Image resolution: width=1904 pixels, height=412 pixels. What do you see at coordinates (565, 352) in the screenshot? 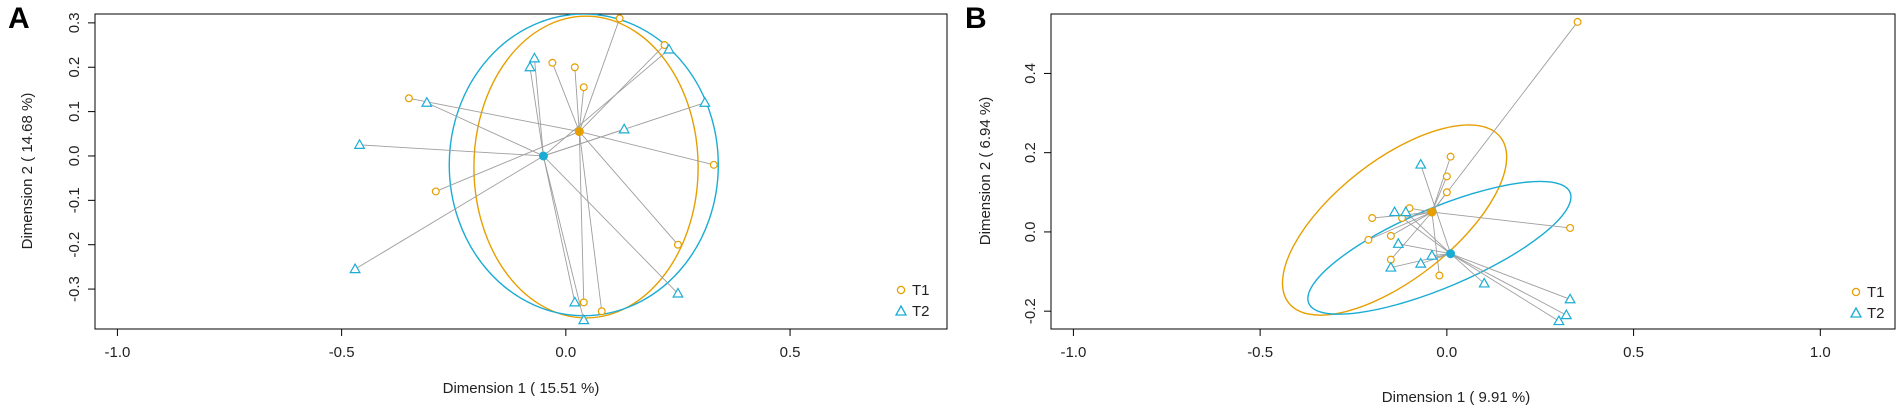
I see `x-tick-label: 0.0` at bounding box center [565, 352].